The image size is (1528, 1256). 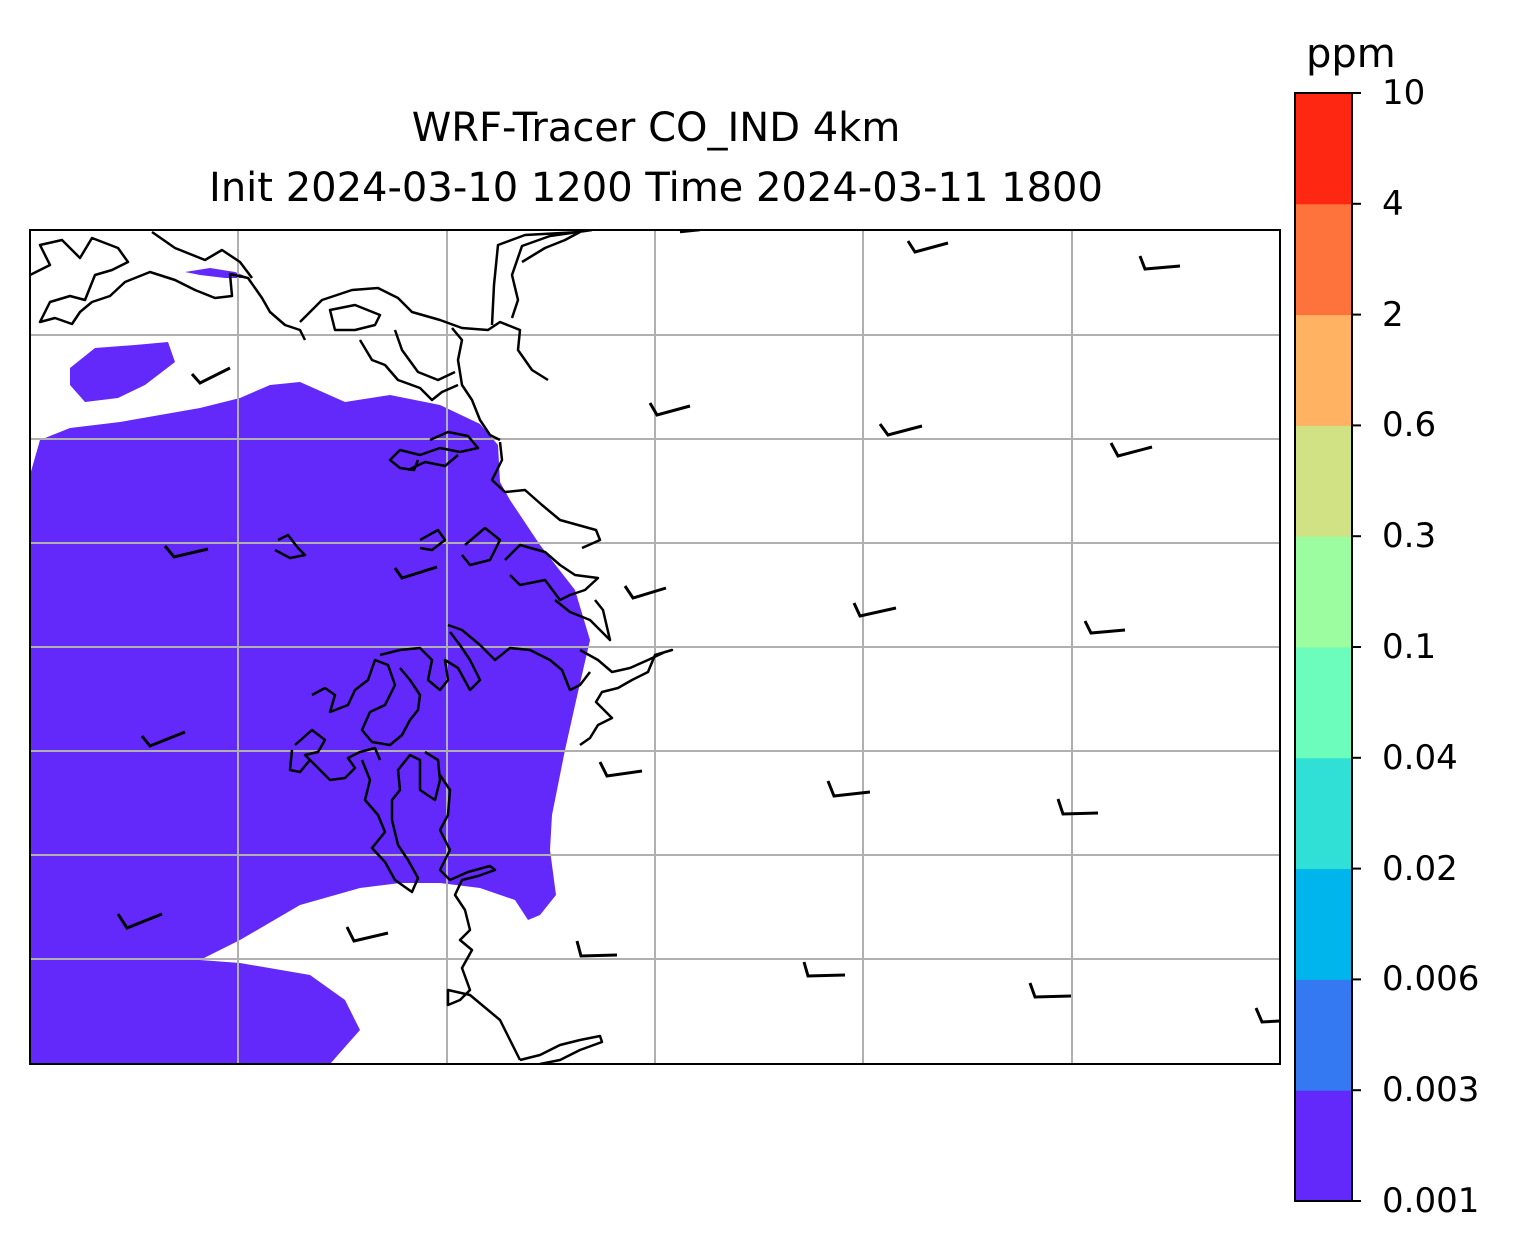 I want to click on colorbar-tick-label: 0.04, so click(x=1420, y=757).